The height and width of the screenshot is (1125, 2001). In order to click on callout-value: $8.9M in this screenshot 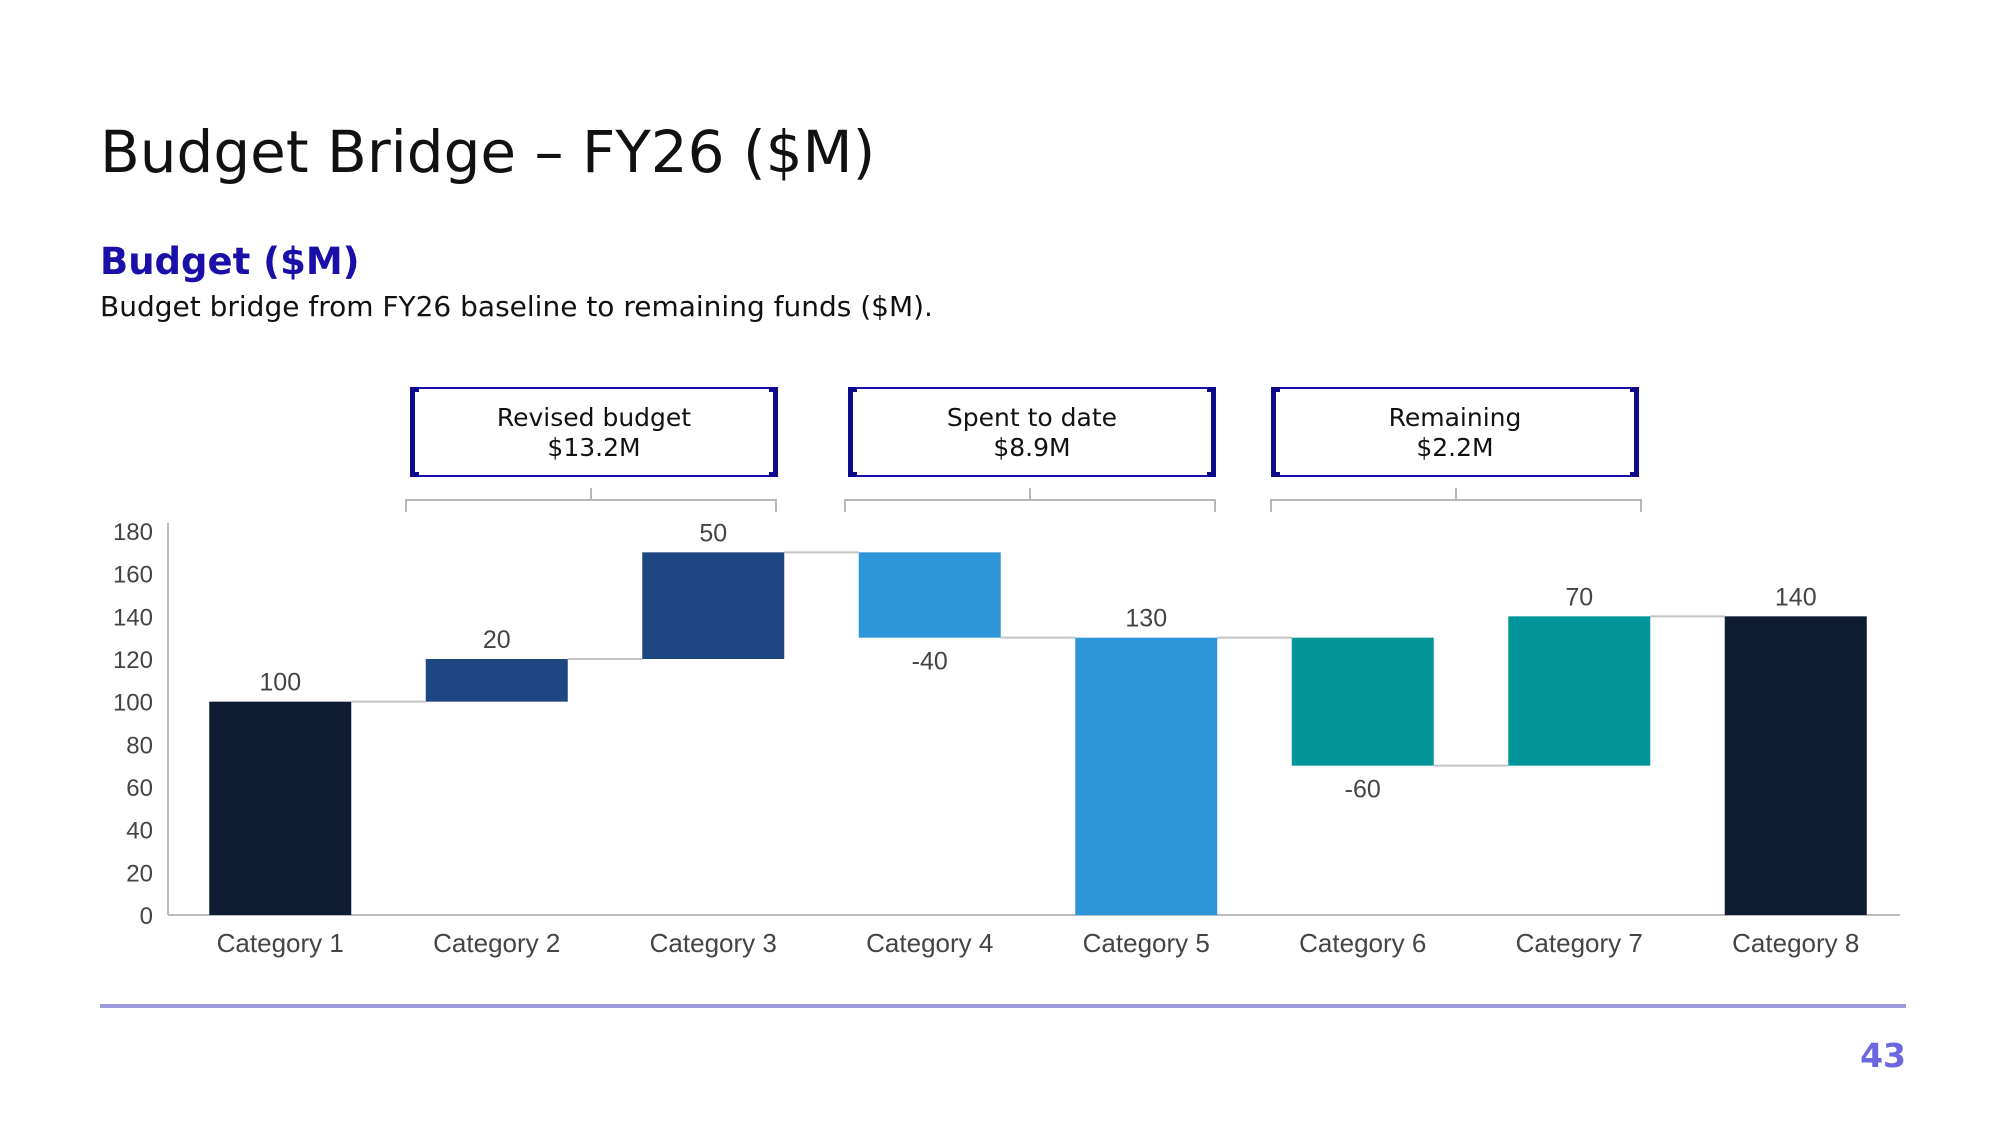, I will do `click(1032, 447)`.